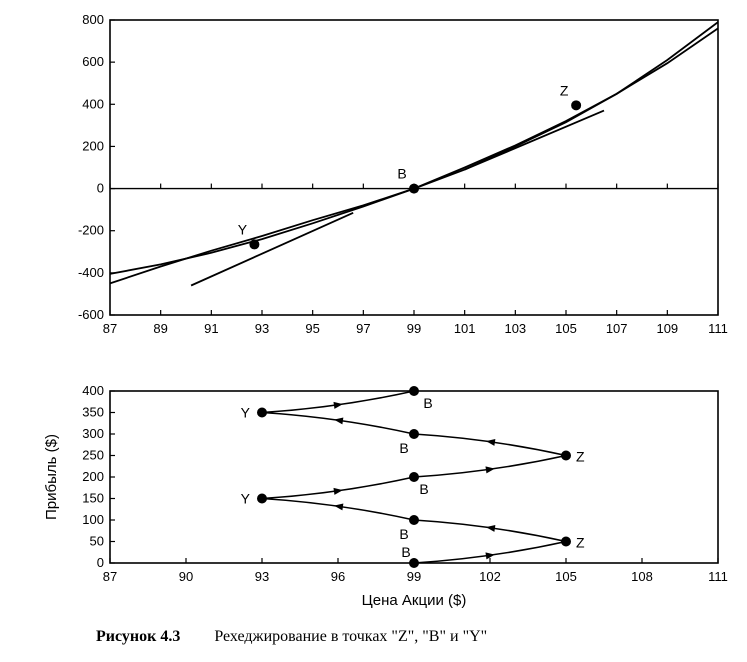  I want to click on y-axis-label: Прибыль ($), so click(51, 477).